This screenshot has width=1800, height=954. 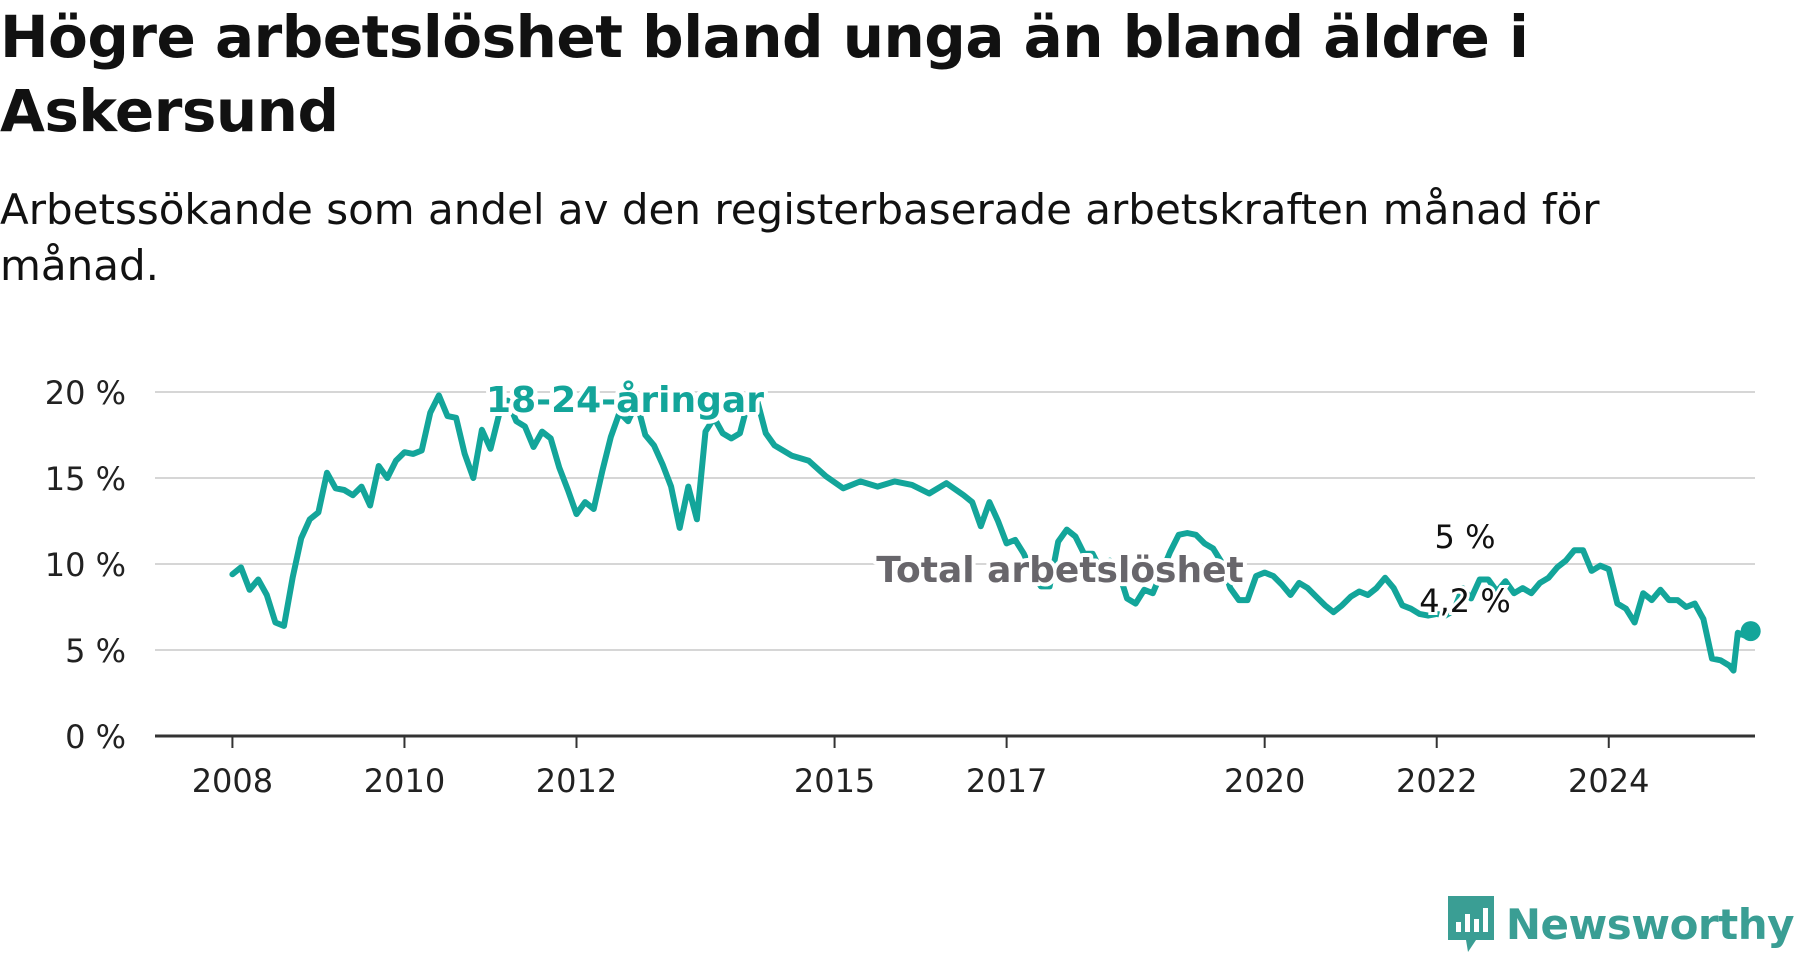 I want to click on y-tick-label: 20 %, so click(x=85, y=393).